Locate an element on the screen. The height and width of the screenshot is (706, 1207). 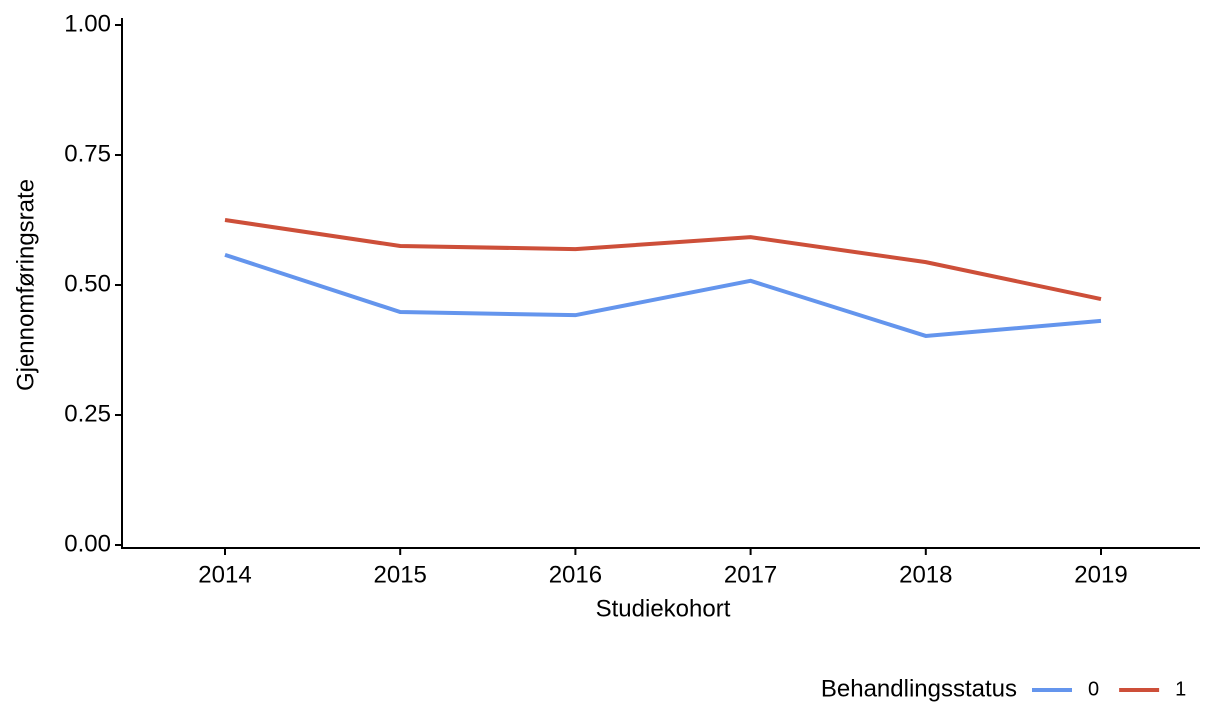
legend-label: 0 is located at coordinates (1093, 689).